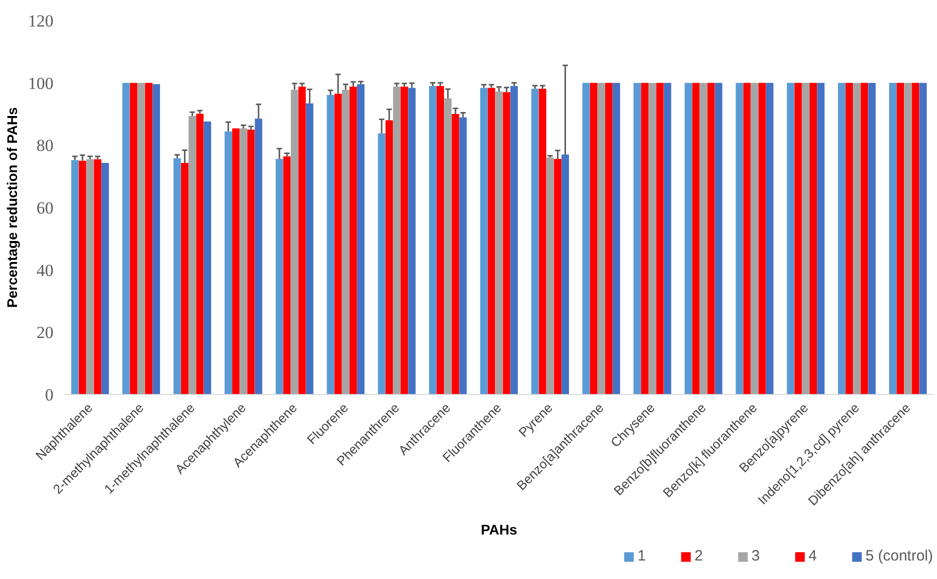 This screenshot has height=579, width=937. What do you see at coordinates (45, 146) in the screenshot?
I see `y-tick-label: 80` at bounding box center [45, 146].